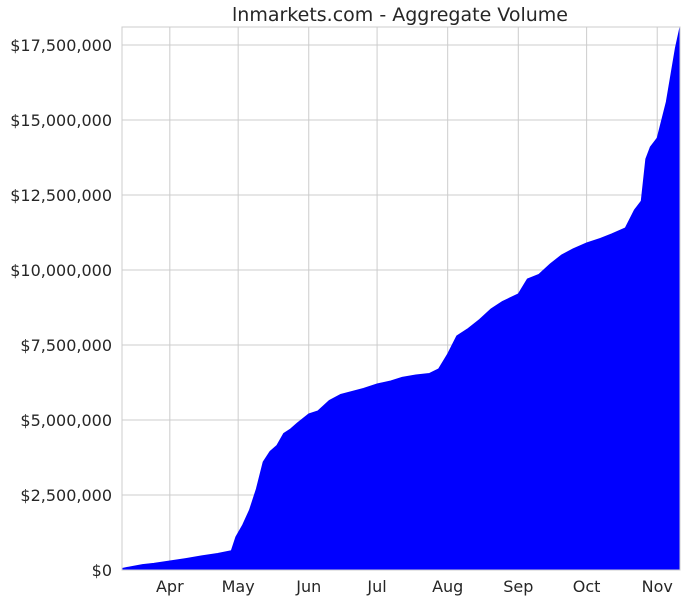 This screenshot has width=686, height=602. What do you see at coordinates (61, 270) in the screenshot?
I see `y-tick-label: $10,000,000` at bounding box center [61, 270].